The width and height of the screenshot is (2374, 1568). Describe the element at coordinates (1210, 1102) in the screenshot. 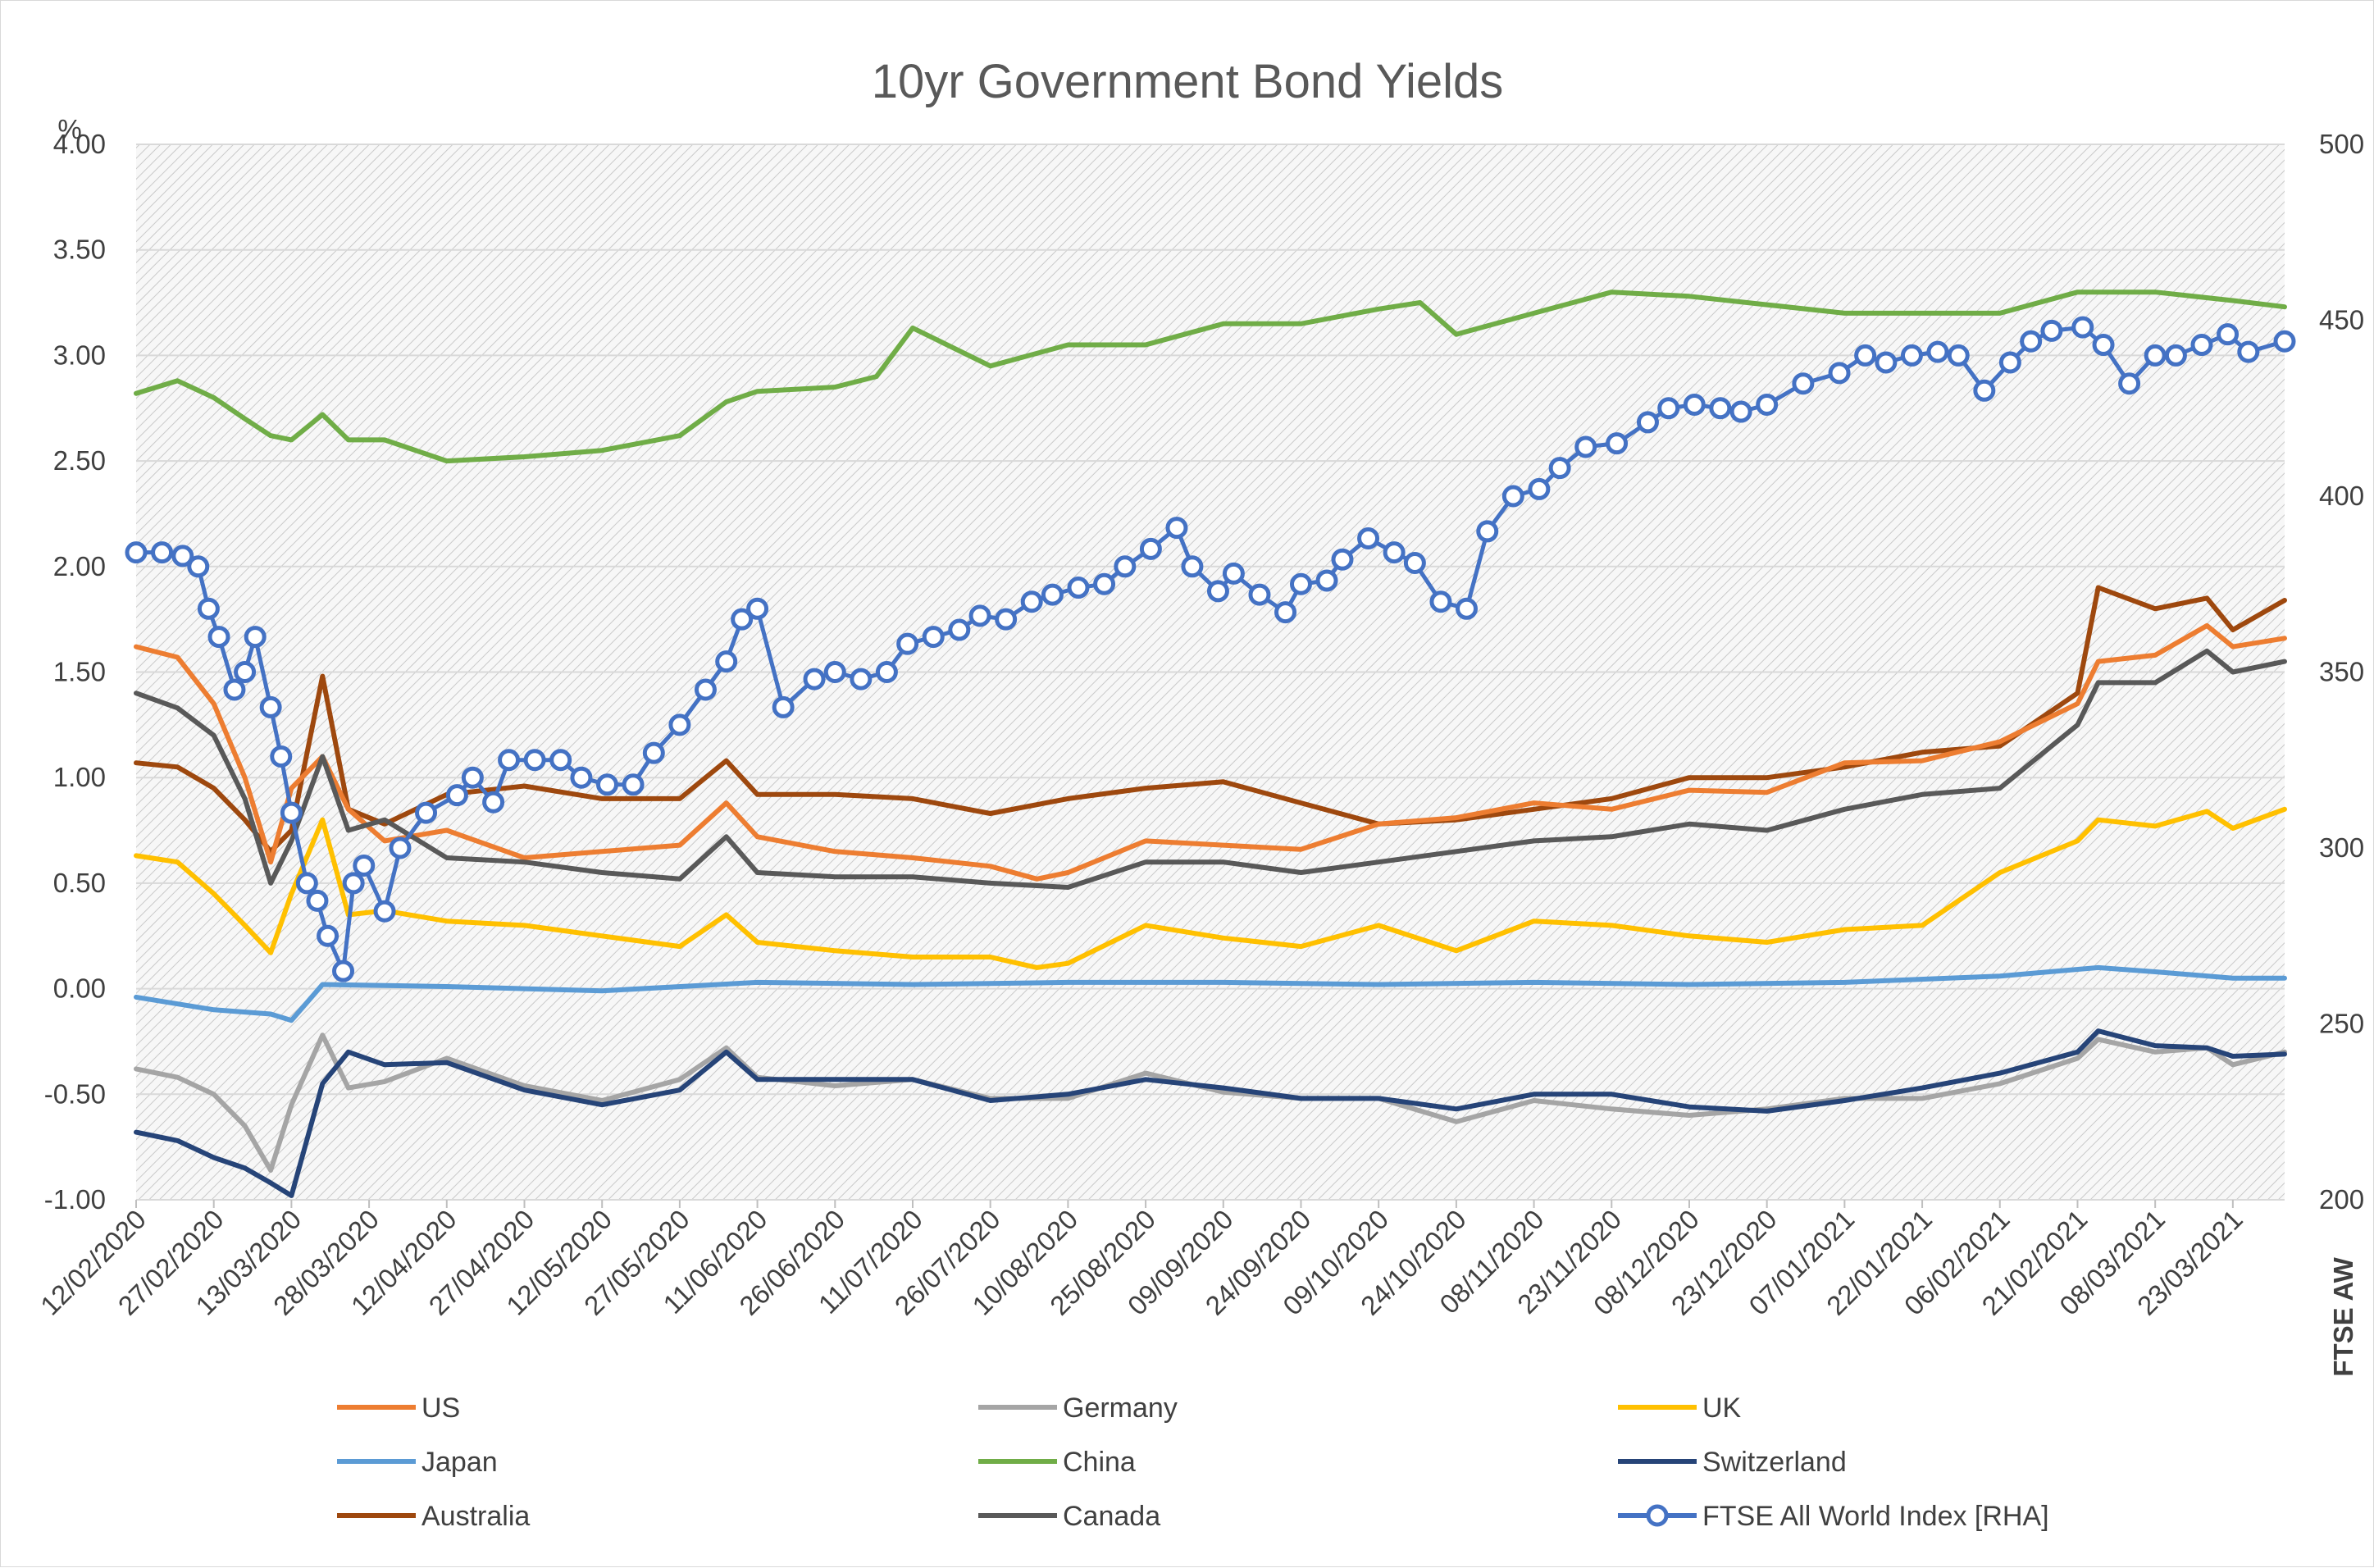

I see `series-line-germany` at that location.